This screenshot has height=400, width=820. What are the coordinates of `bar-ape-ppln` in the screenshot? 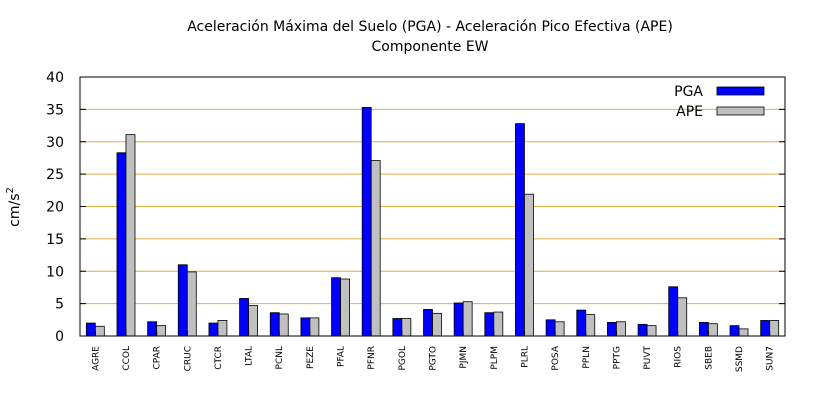 It's located at (590, 325).